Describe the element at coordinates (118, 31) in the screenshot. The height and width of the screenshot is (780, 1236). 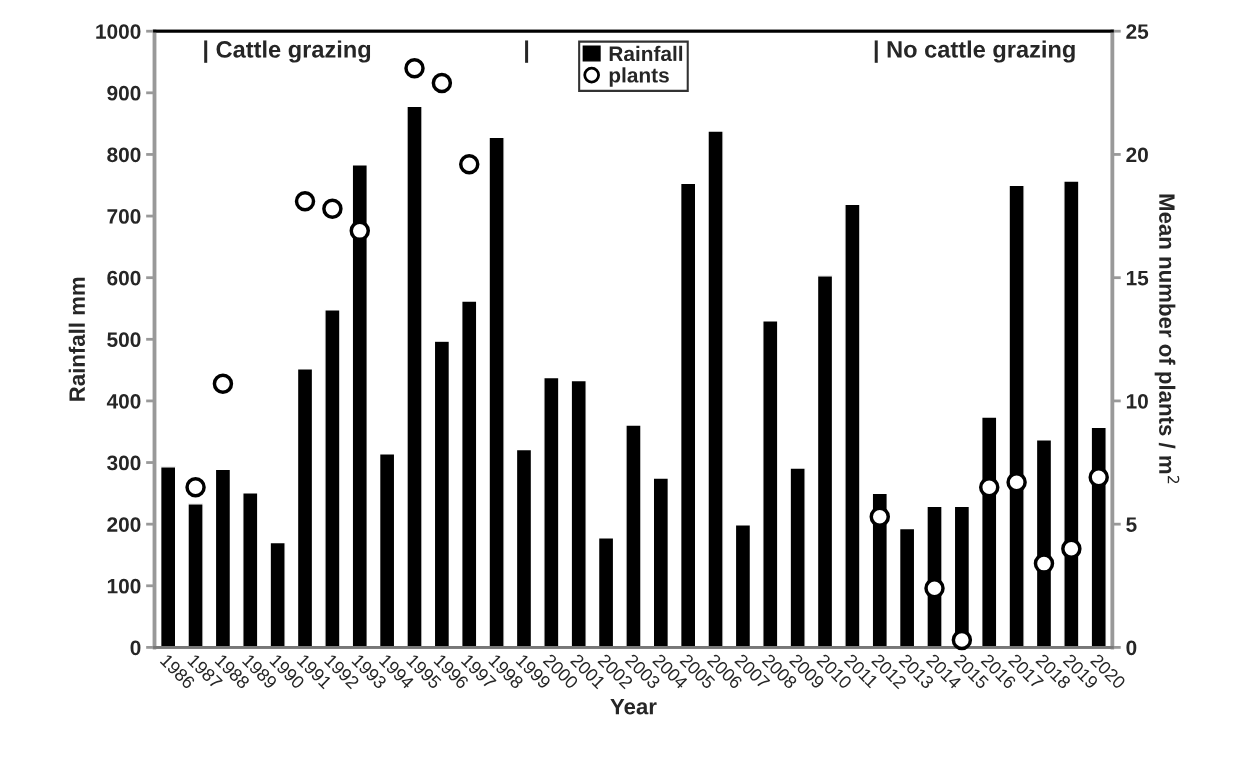
I see `y-tick-label: 1000` at that location.